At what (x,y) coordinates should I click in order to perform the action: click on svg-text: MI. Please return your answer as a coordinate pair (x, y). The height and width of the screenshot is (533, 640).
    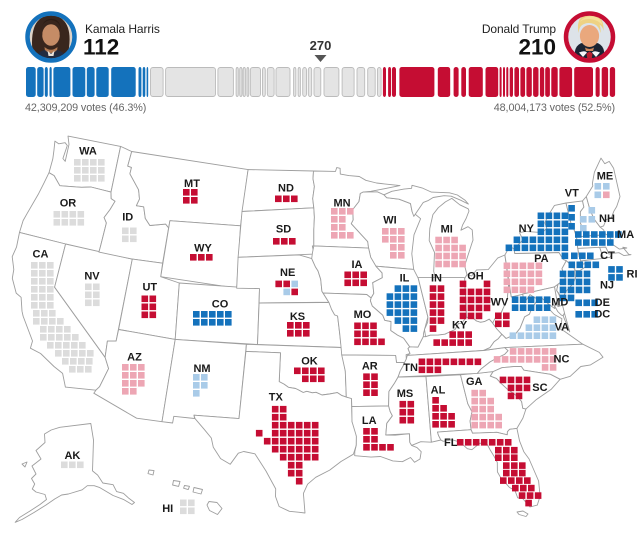
    Looking at the image, I should click on (447, 230).